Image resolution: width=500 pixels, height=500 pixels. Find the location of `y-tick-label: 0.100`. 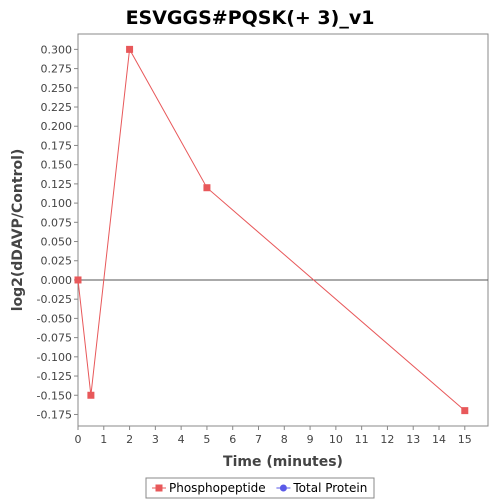

y-tick-label: 0.100 is located at coordinates (57, 203).